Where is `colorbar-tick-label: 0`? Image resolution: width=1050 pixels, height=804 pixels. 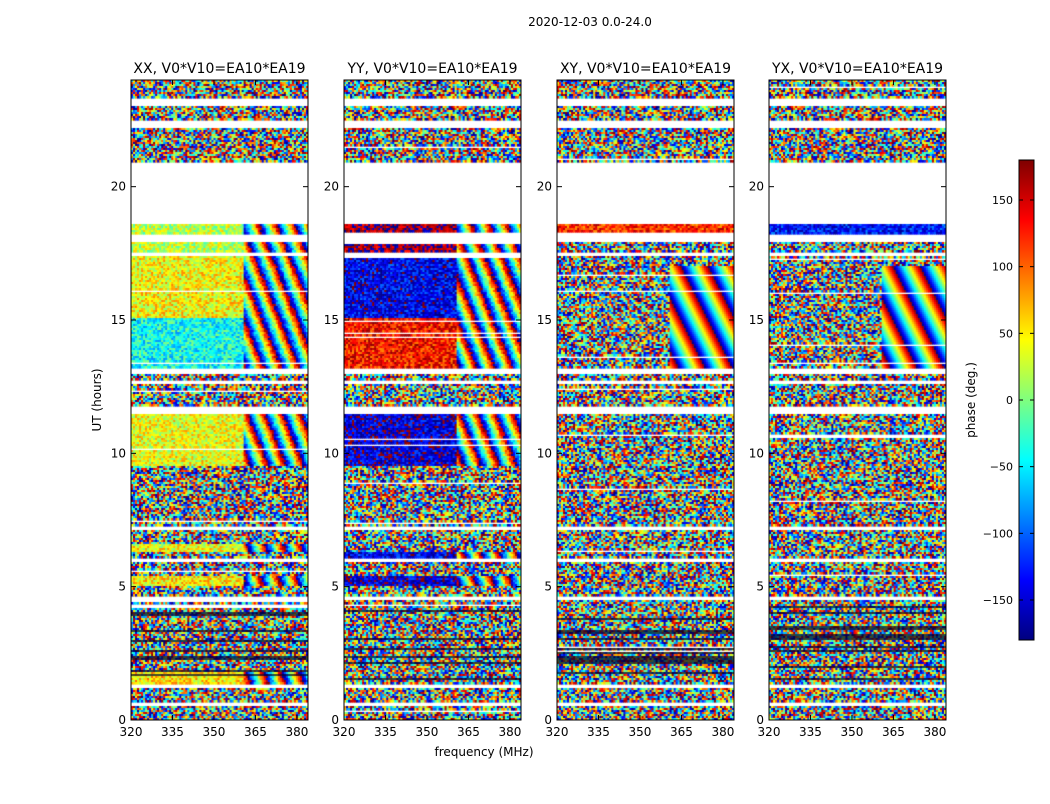 colorbar-tick-label: 0 is located at coordinates (1009, 400).